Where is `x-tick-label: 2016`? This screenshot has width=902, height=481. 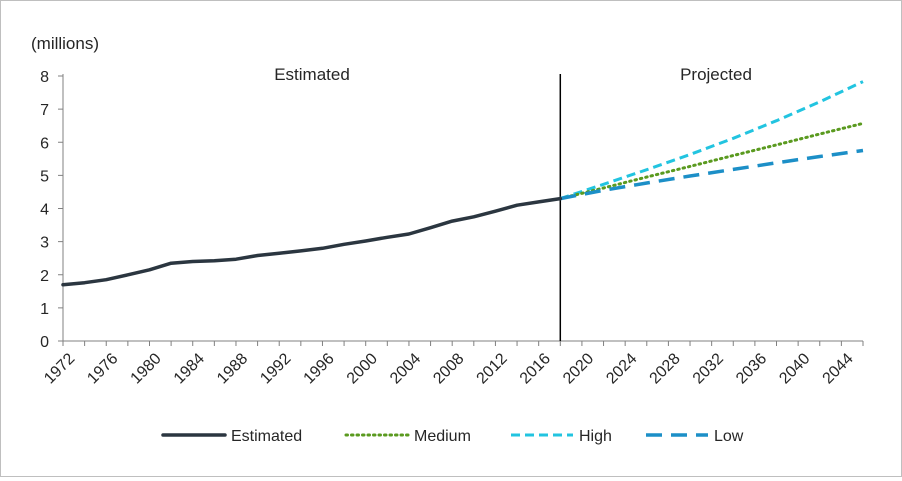 x-tick-label: 2016 is located at coordinates (535, 368).